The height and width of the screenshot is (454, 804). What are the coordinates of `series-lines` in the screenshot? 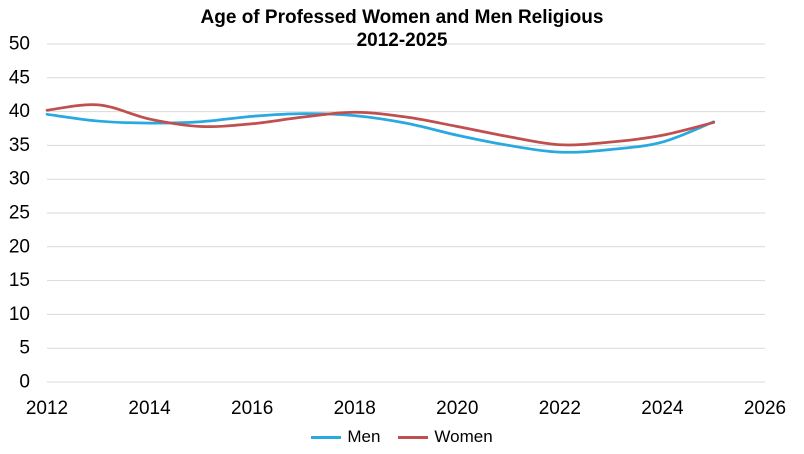 It's located at (380, 128).